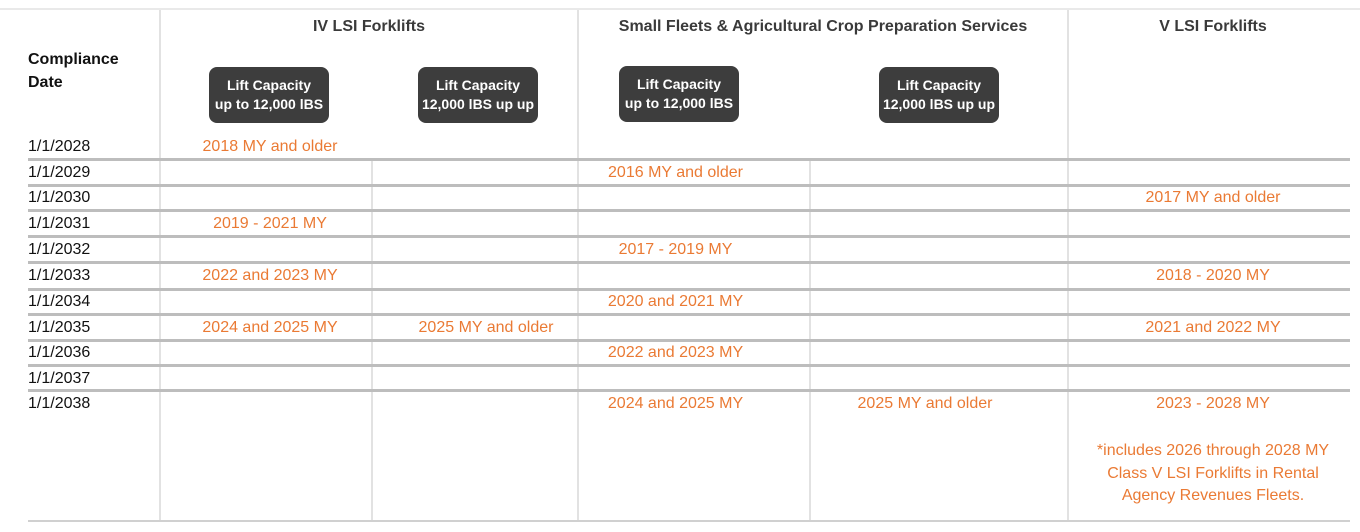  I want to click on compliance-date: 1/1/2029, so click(59, 172).